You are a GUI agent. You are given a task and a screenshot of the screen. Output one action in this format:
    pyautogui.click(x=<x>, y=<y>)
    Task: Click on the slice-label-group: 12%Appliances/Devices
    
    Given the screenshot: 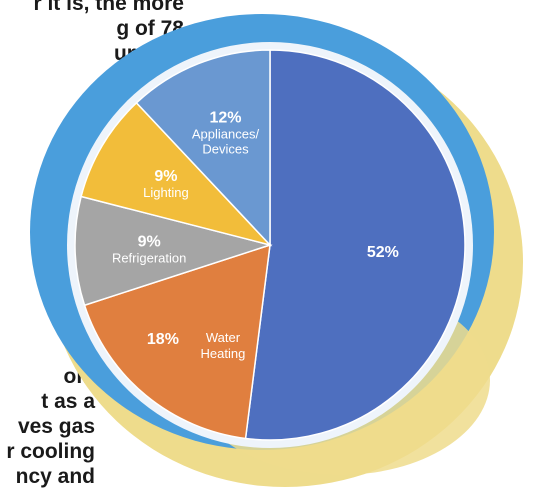 What is the action you would take?
    pyautogui.click(x=226, y=133)
    